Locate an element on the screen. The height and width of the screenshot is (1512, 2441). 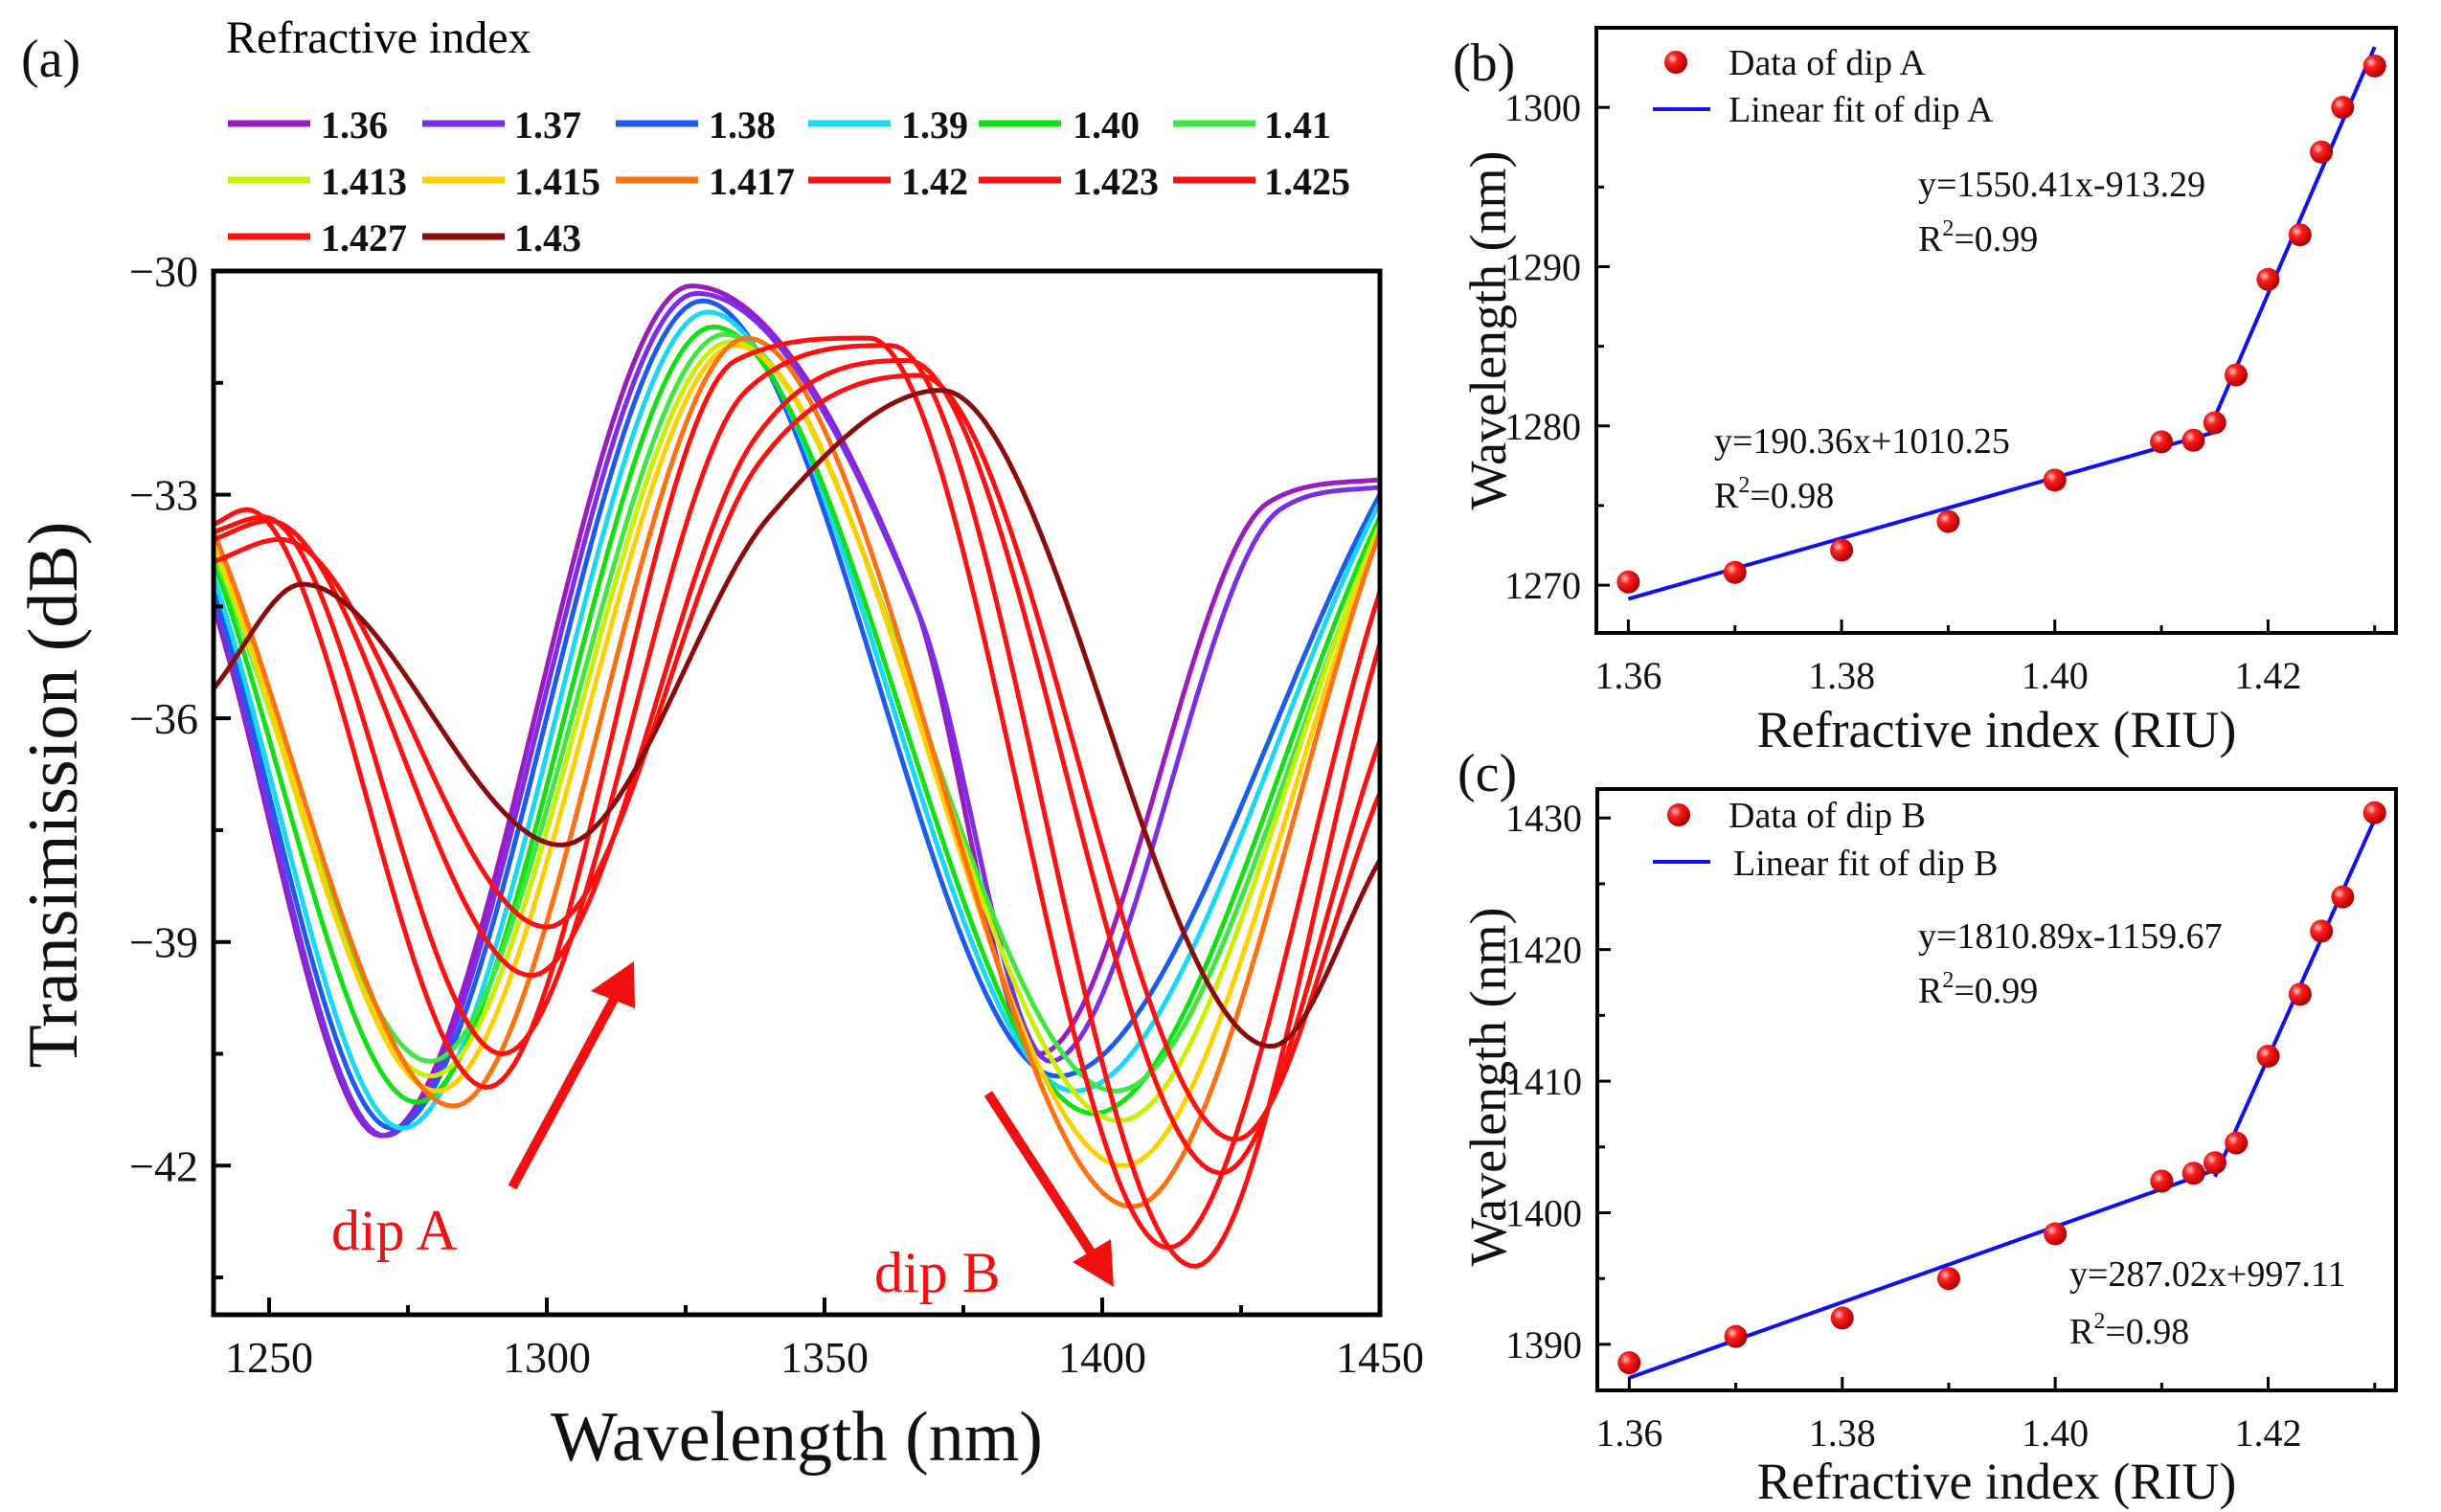
y-tick-label: −36 is located at coordinates (163, 718).